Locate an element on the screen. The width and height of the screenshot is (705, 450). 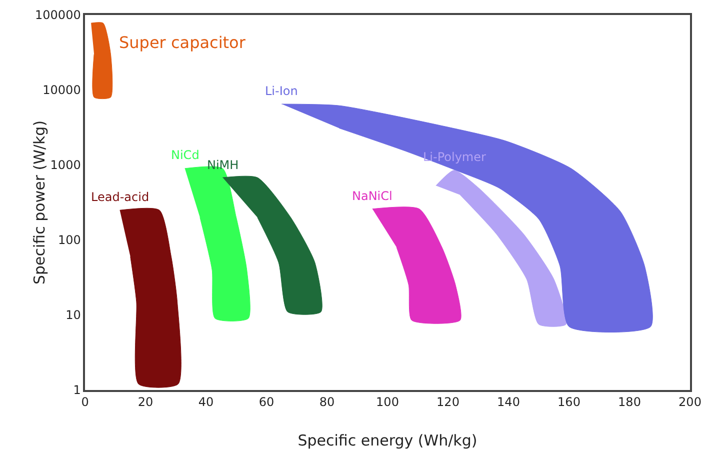
y-tick-label: 100 is located at coordinates (69, 240).